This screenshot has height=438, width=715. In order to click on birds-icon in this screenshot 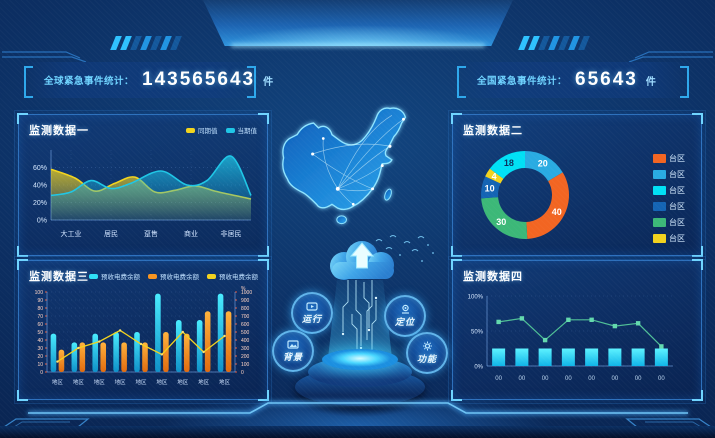, I will do `click(404, 248)`.